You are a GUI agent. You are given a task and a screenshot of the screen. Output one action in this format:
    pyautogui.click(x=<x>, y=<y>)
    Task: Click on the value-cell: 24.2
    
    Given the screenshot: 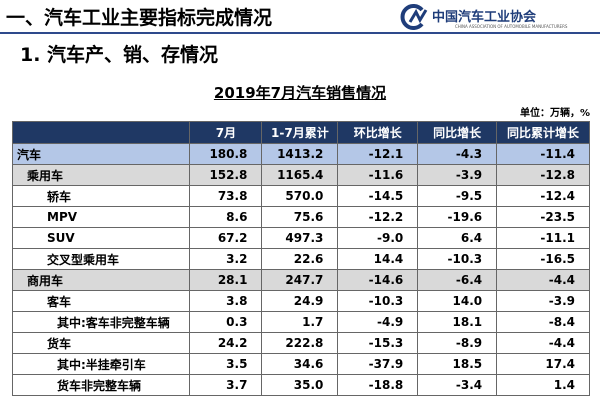 What is the action you would take?
    pyautogui.click(x=226, y=343)
    